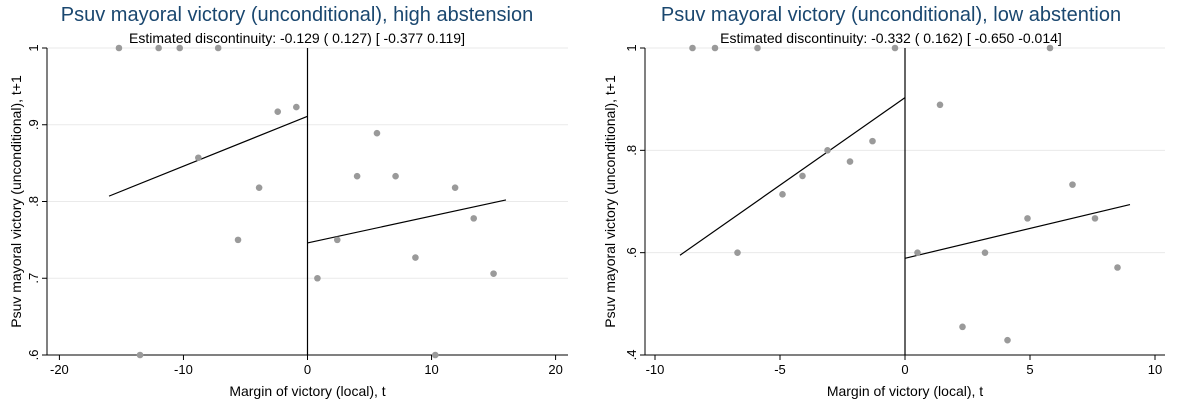  Describe the element at coordinates (1029, 369) in the screenshot. I see `x-tick-label: 5` at that location.